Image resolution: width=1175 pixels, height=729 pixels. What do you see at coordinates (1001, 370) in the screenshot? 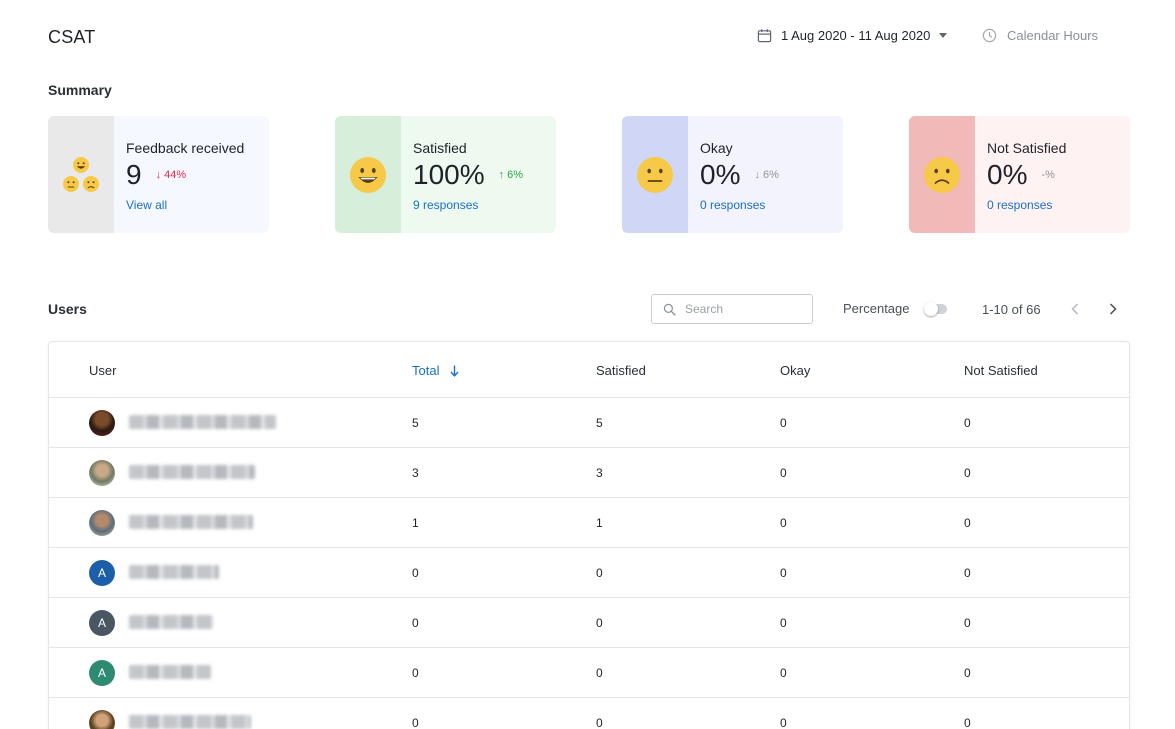
I see `column-header-not-satisfied: Not Satisfied` at bounding box center [1001, 370].